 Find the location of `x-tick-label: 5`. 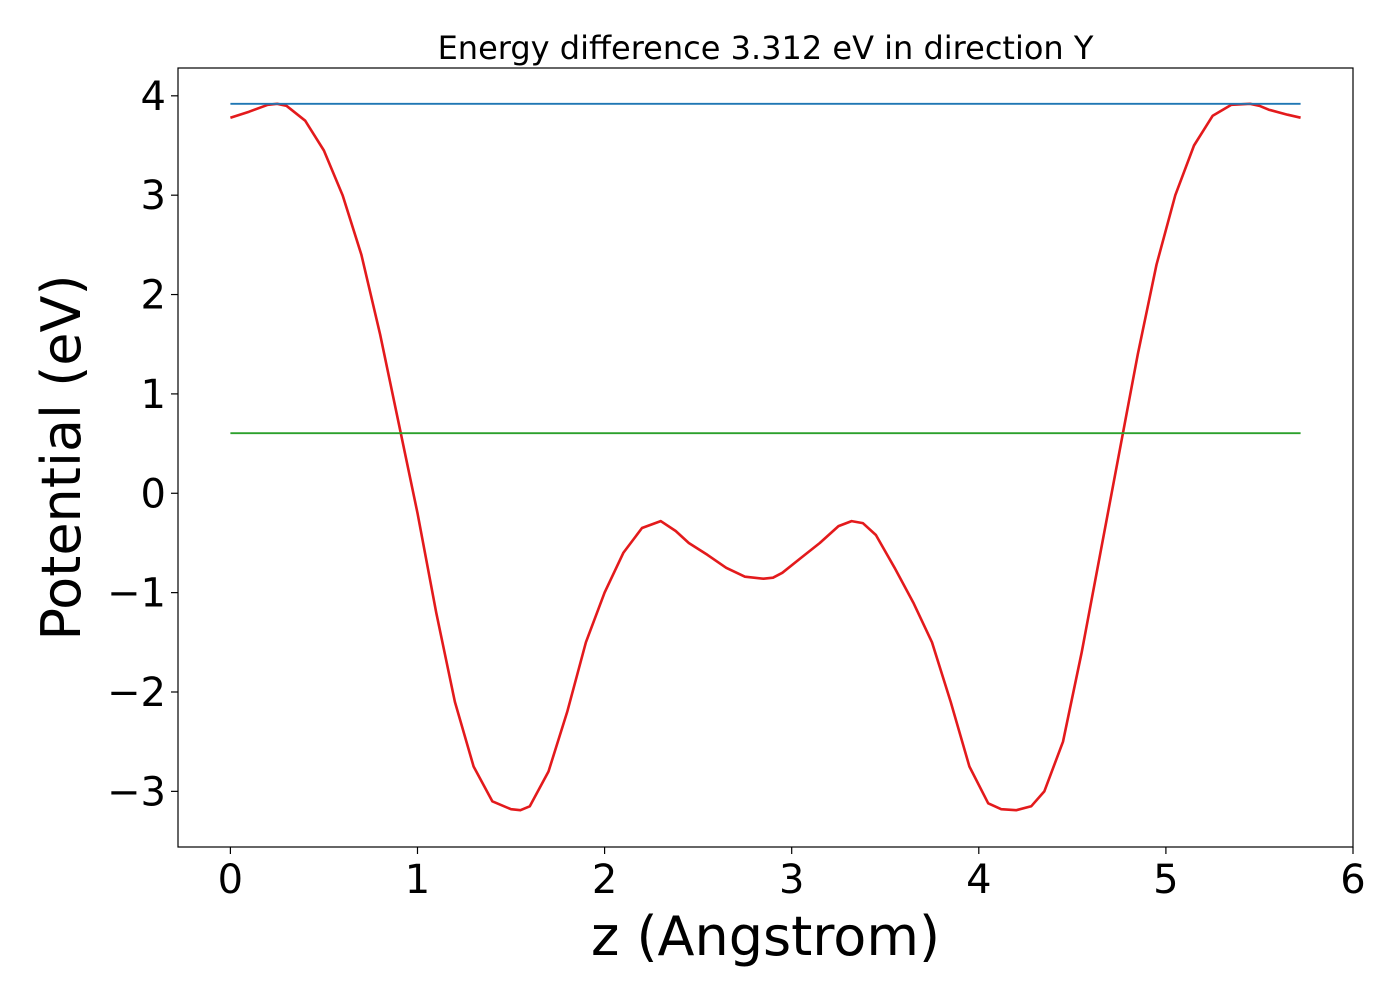

x-tick-label: 5 is located at coordinates (1165, 880).